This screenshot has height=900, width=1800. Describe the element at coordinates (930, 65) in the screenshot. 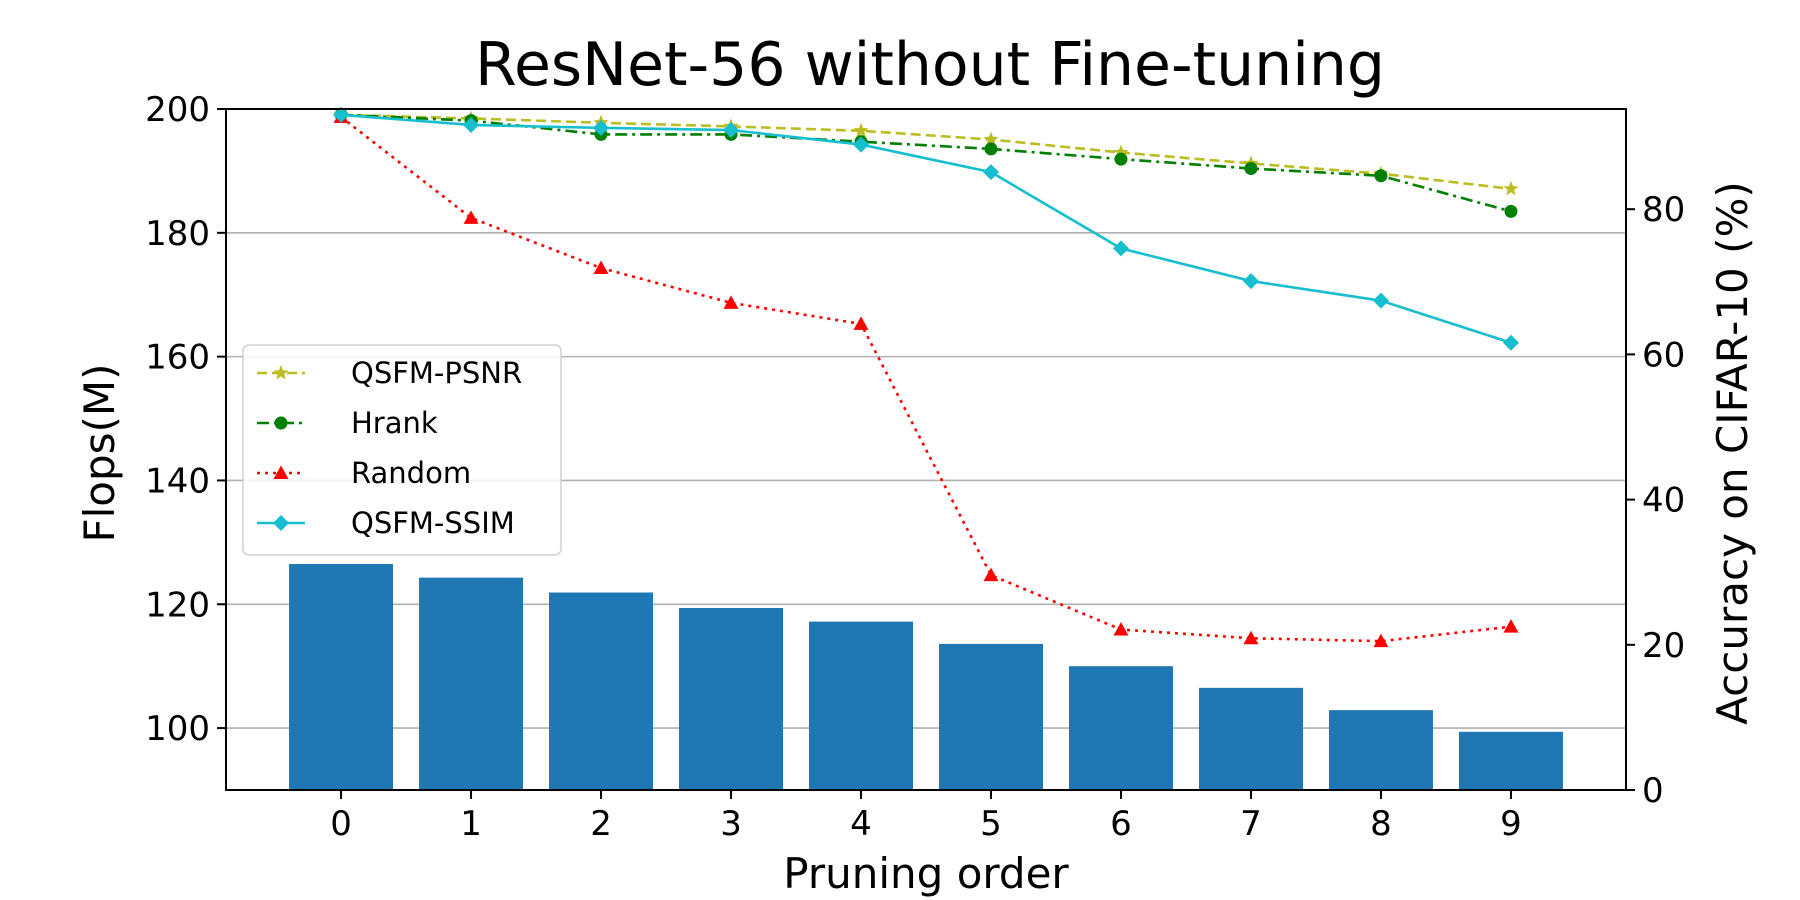

I see `chart-title: ResNet-56 without Fine-tuning` at that location.